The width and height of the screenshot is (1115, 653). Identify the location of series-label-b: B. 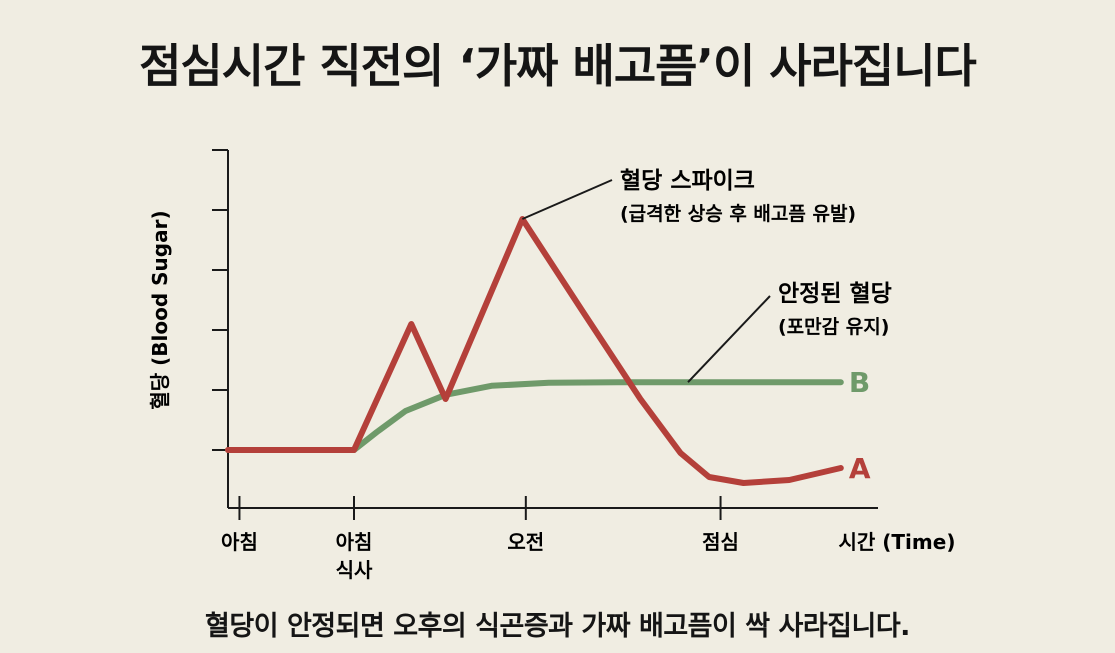
(859, 382).